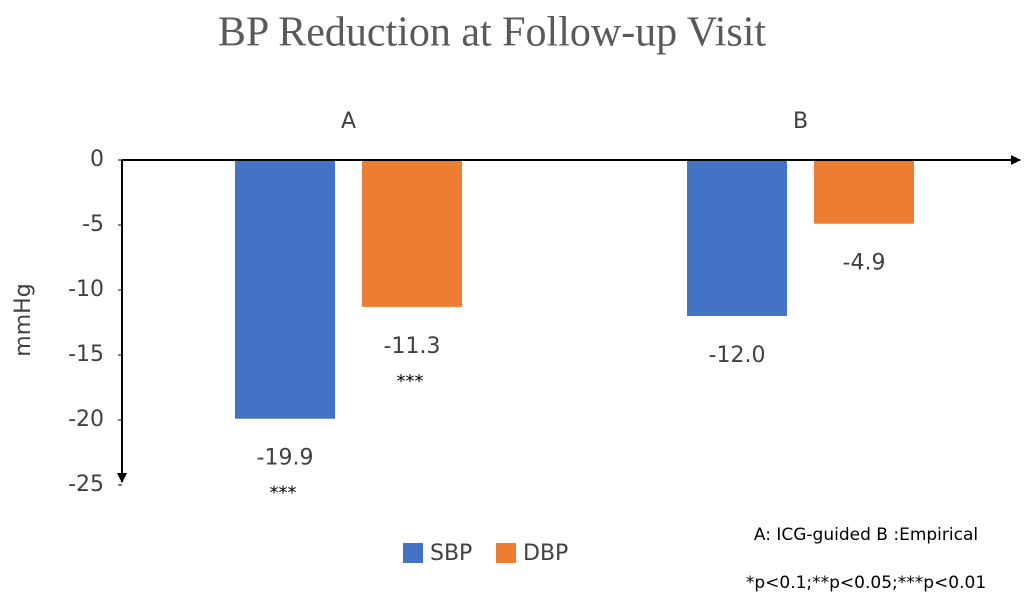 This screenshot has width=1024, height=597. I want to click on data-label: -12.0, so click(737, 355).